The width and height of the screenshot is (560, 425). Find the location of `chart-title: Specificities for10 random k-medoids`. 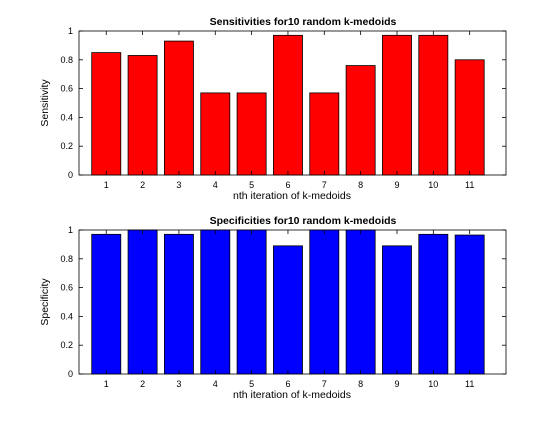

chart-title: Specificities for10 random k-medoids is located at coordinates (303, 221).